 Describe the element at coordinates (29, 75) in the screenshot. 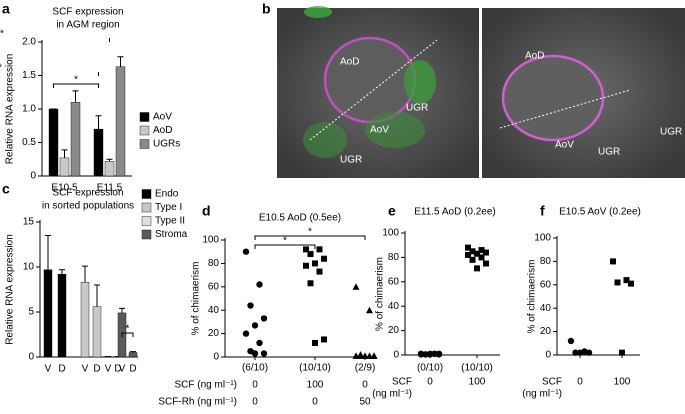

I see `y-tick-label: 1.5` at that location.